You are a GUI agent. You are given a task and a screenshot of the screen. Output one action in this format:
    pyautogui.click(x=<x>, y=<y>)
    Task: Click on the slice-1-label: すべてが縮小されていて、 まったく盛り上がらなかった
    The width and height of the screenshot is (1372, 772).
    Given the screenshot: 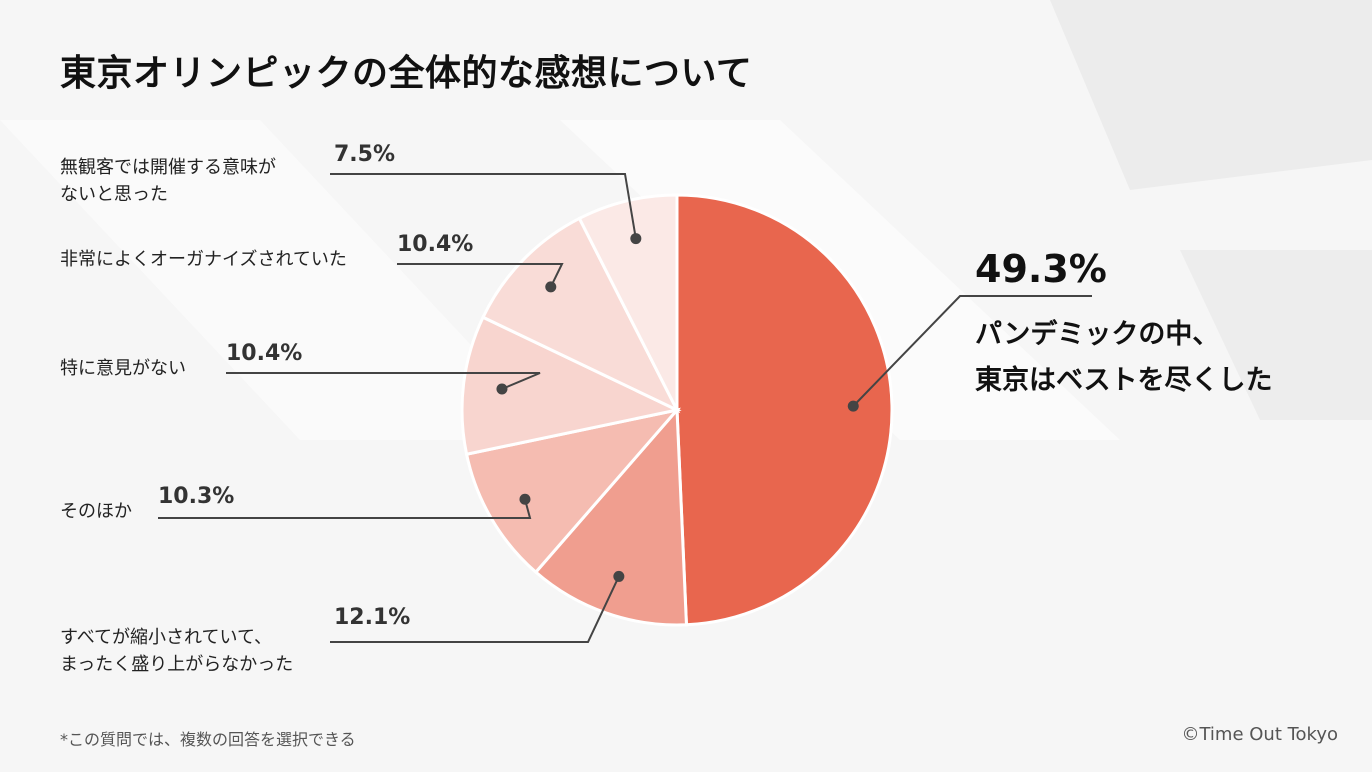 What is the action you would take?
    pyautogui.click(x=177, y=651)
    